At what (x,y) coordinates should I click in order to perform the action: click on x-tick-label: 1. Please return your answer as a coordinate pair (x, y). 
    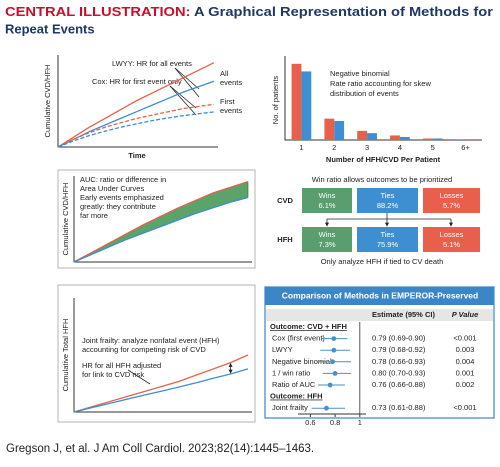
    Looking at the image, I should click on (360, 422).